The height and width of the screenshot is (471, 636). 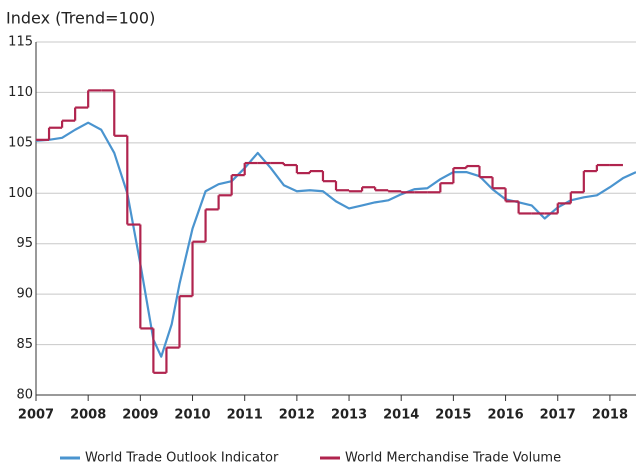 What do you see at coordinates (245, 415) in the screenshot?
I see `x-tick-label: 2011` at bounding box center [245, 415].